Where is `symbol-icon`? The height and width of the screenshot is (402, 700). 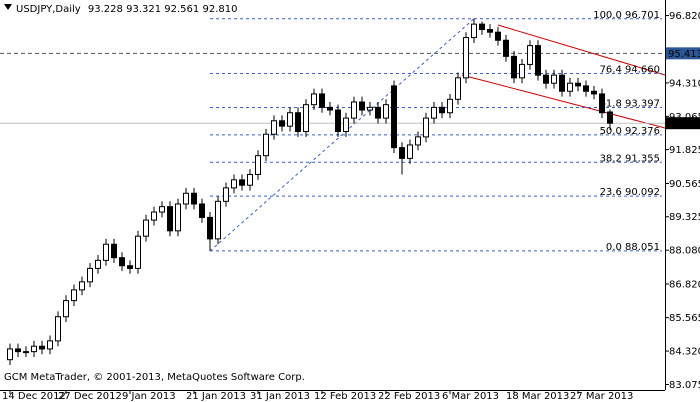 symbol-icon is located at coordinates (8, 7).